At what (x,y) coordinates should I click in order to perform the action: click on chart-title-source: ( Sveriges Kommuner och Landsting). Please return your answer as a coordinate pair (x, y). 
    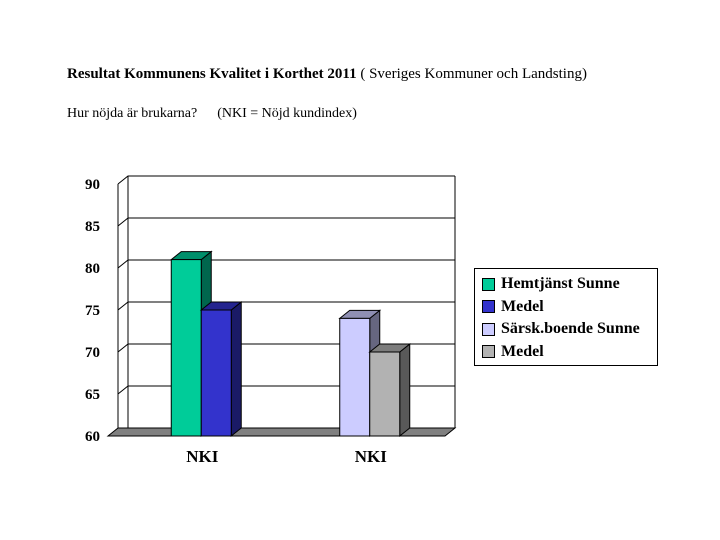
    Looking at the image, I should click on (473, 74).